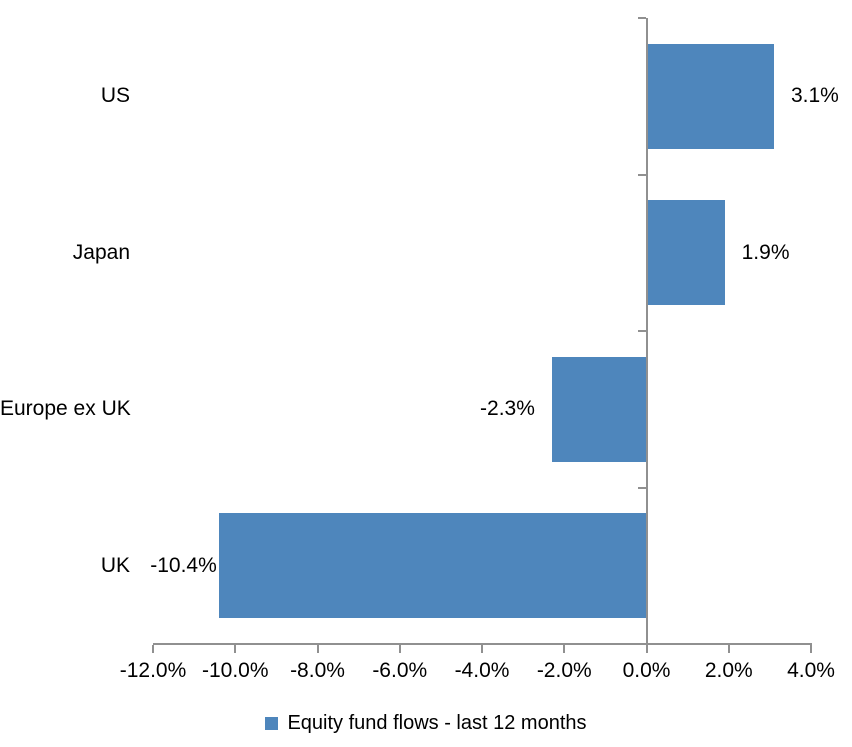  I want to click on data-label: 3.1%, so click(814, 96).